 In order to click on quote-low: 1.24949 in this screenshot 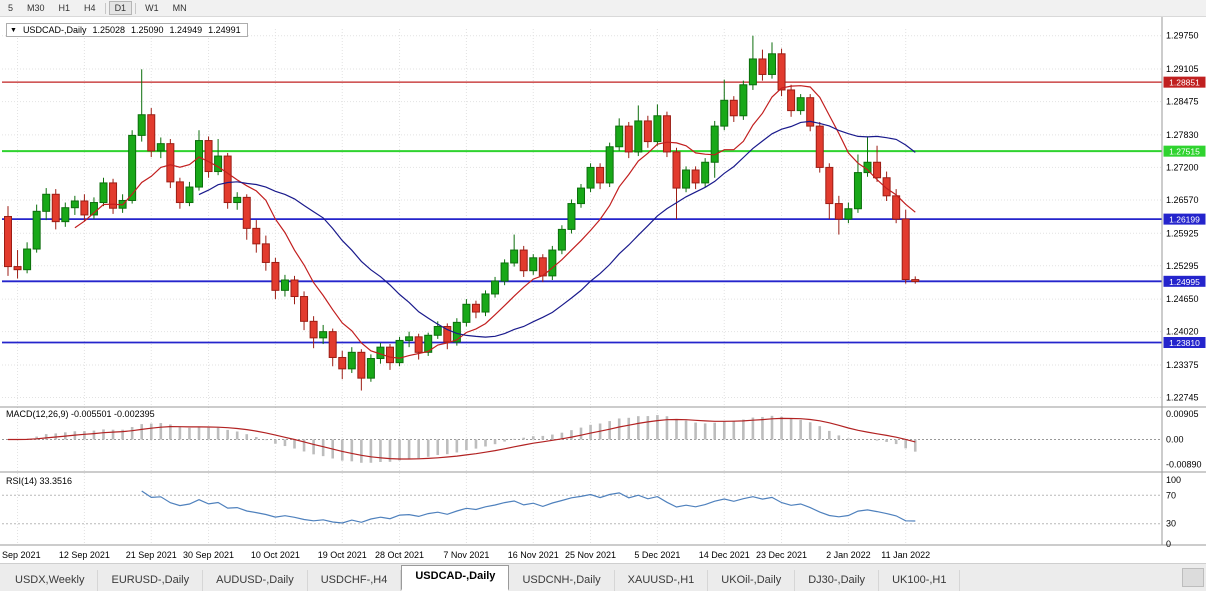, I will do `click(186, 30)`.